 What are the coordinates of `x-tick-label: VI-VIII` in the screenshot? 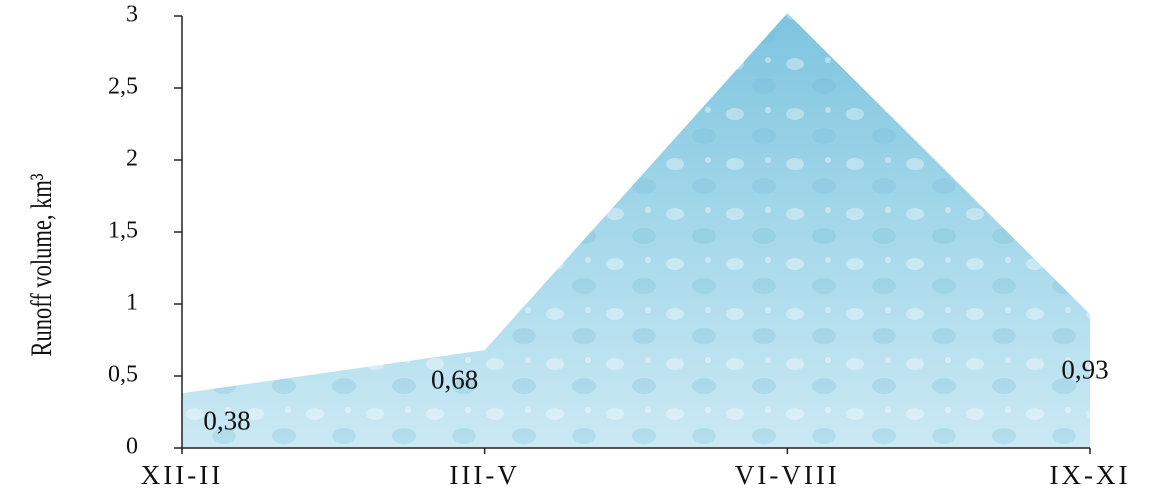 It's located at (787, 475).